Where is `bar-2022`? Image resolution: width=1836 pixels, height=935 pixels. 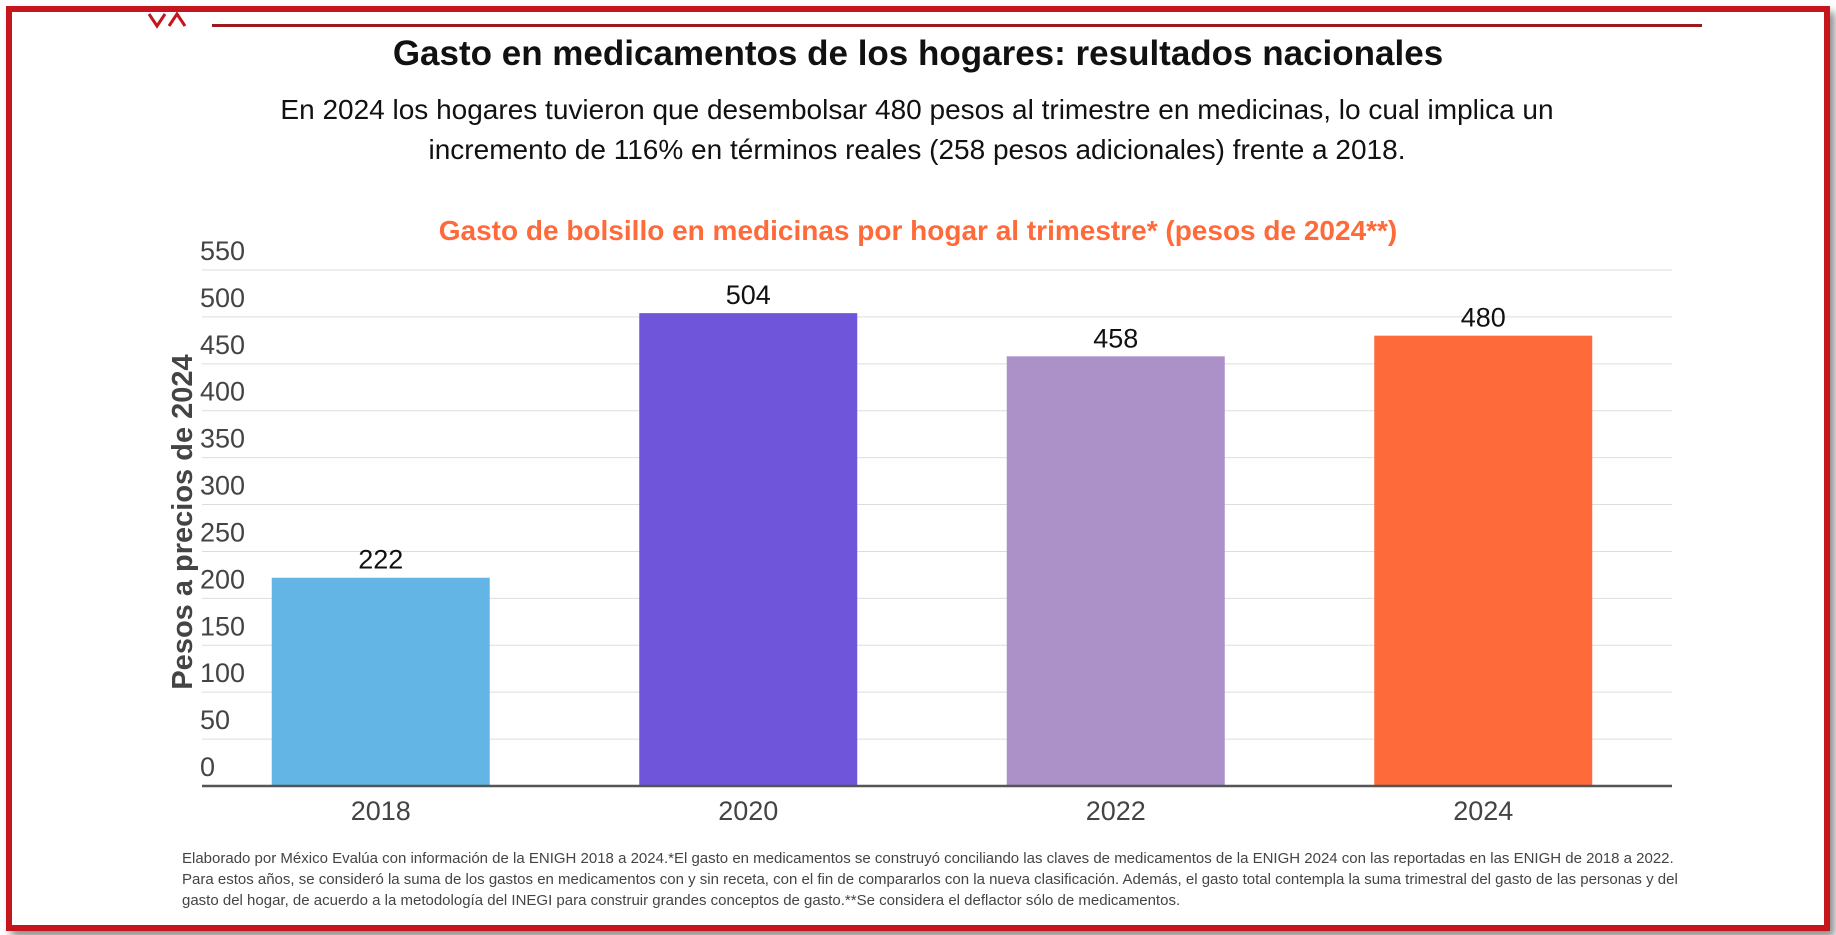
bar-2022 is located at coordinates (1115, 571).